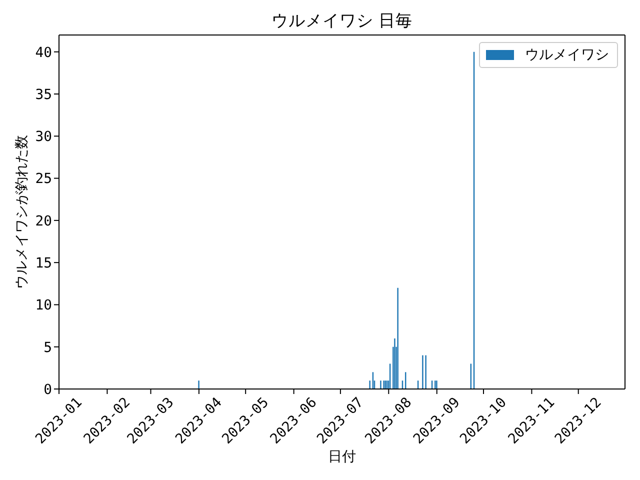 This screenshot has height=480, width=640. What do you see at coordinates (567, 55) in the screenshot?
I see `legend-label: ウルメイワシ` at bounding box center [567, 55].